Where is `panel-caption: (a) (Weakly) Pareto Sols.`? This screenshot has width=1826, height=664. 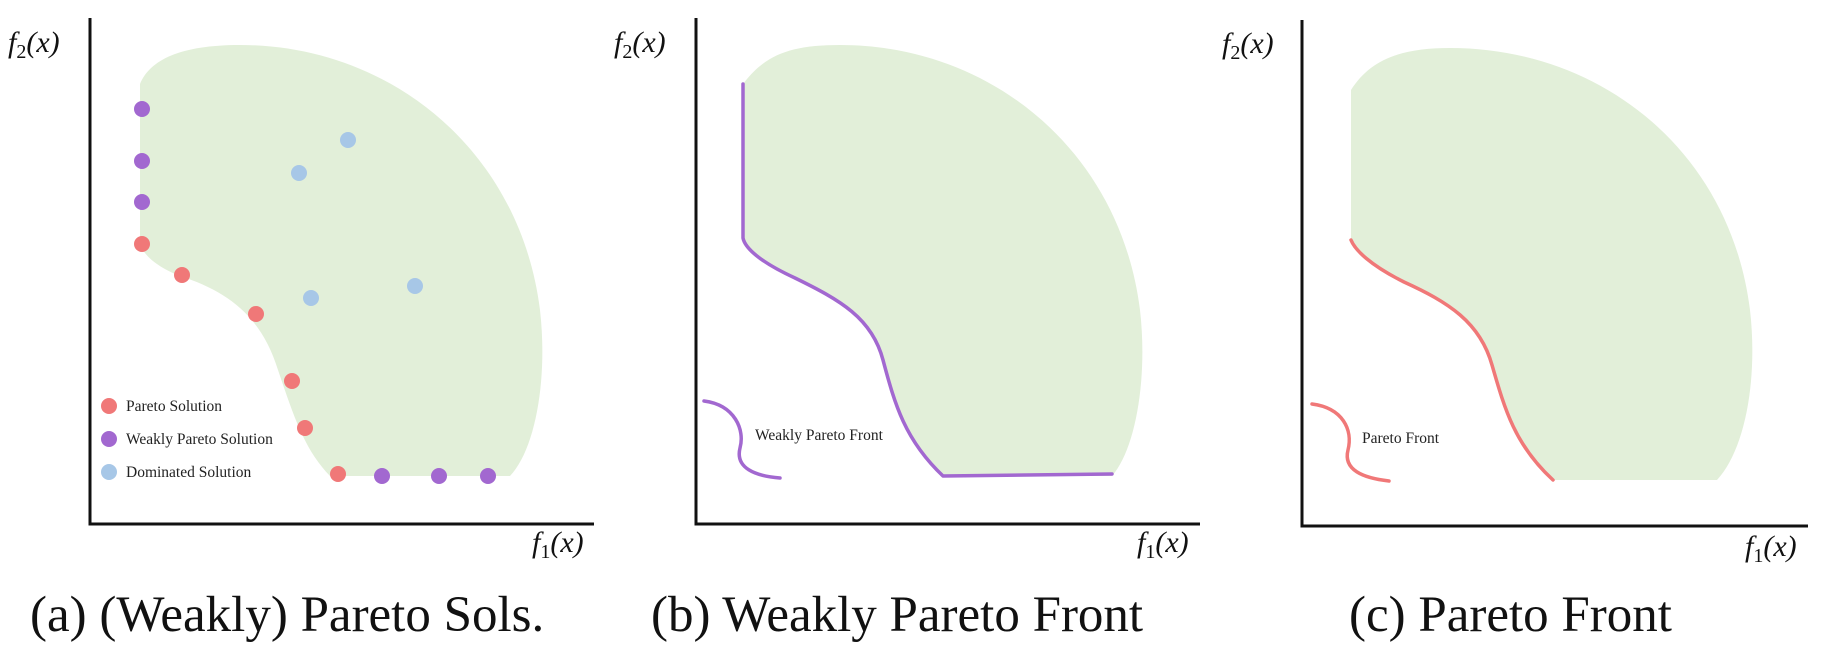 panel-caption: (a) (Weakly) Pareto Sols. is located at coordinates (287, 615).